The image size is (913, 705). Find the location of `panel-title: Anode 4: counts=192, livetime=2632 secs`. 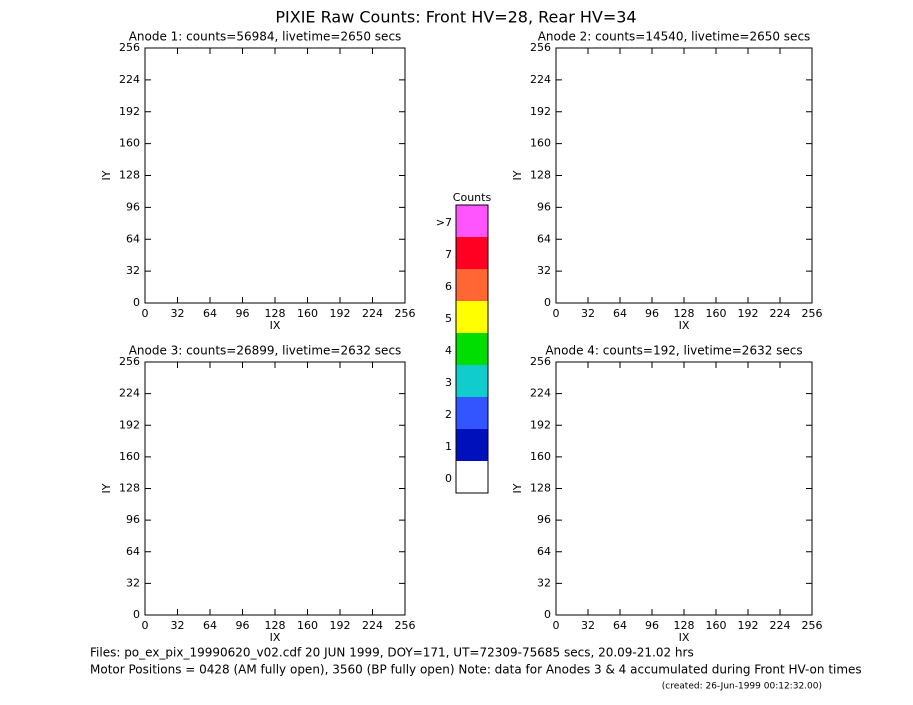

panel-title: Anode 4: counts=192, livetime=2632 secs is located at coordinates (673, 351).